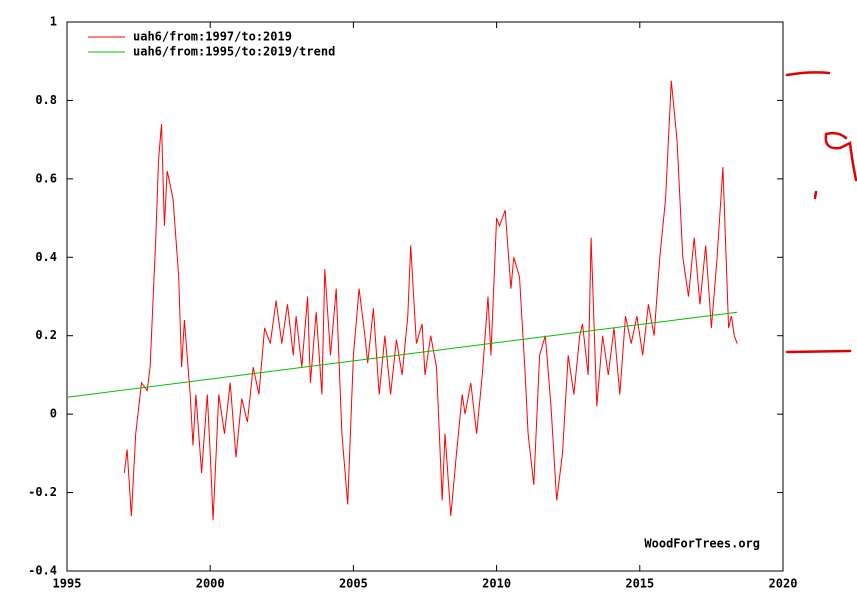 This screenshot has height=593, width=857. What do you see at coordinates (783, 584) in the screenshot?
I see `x-tick-label: 2020` at bounding box center [783, 584].